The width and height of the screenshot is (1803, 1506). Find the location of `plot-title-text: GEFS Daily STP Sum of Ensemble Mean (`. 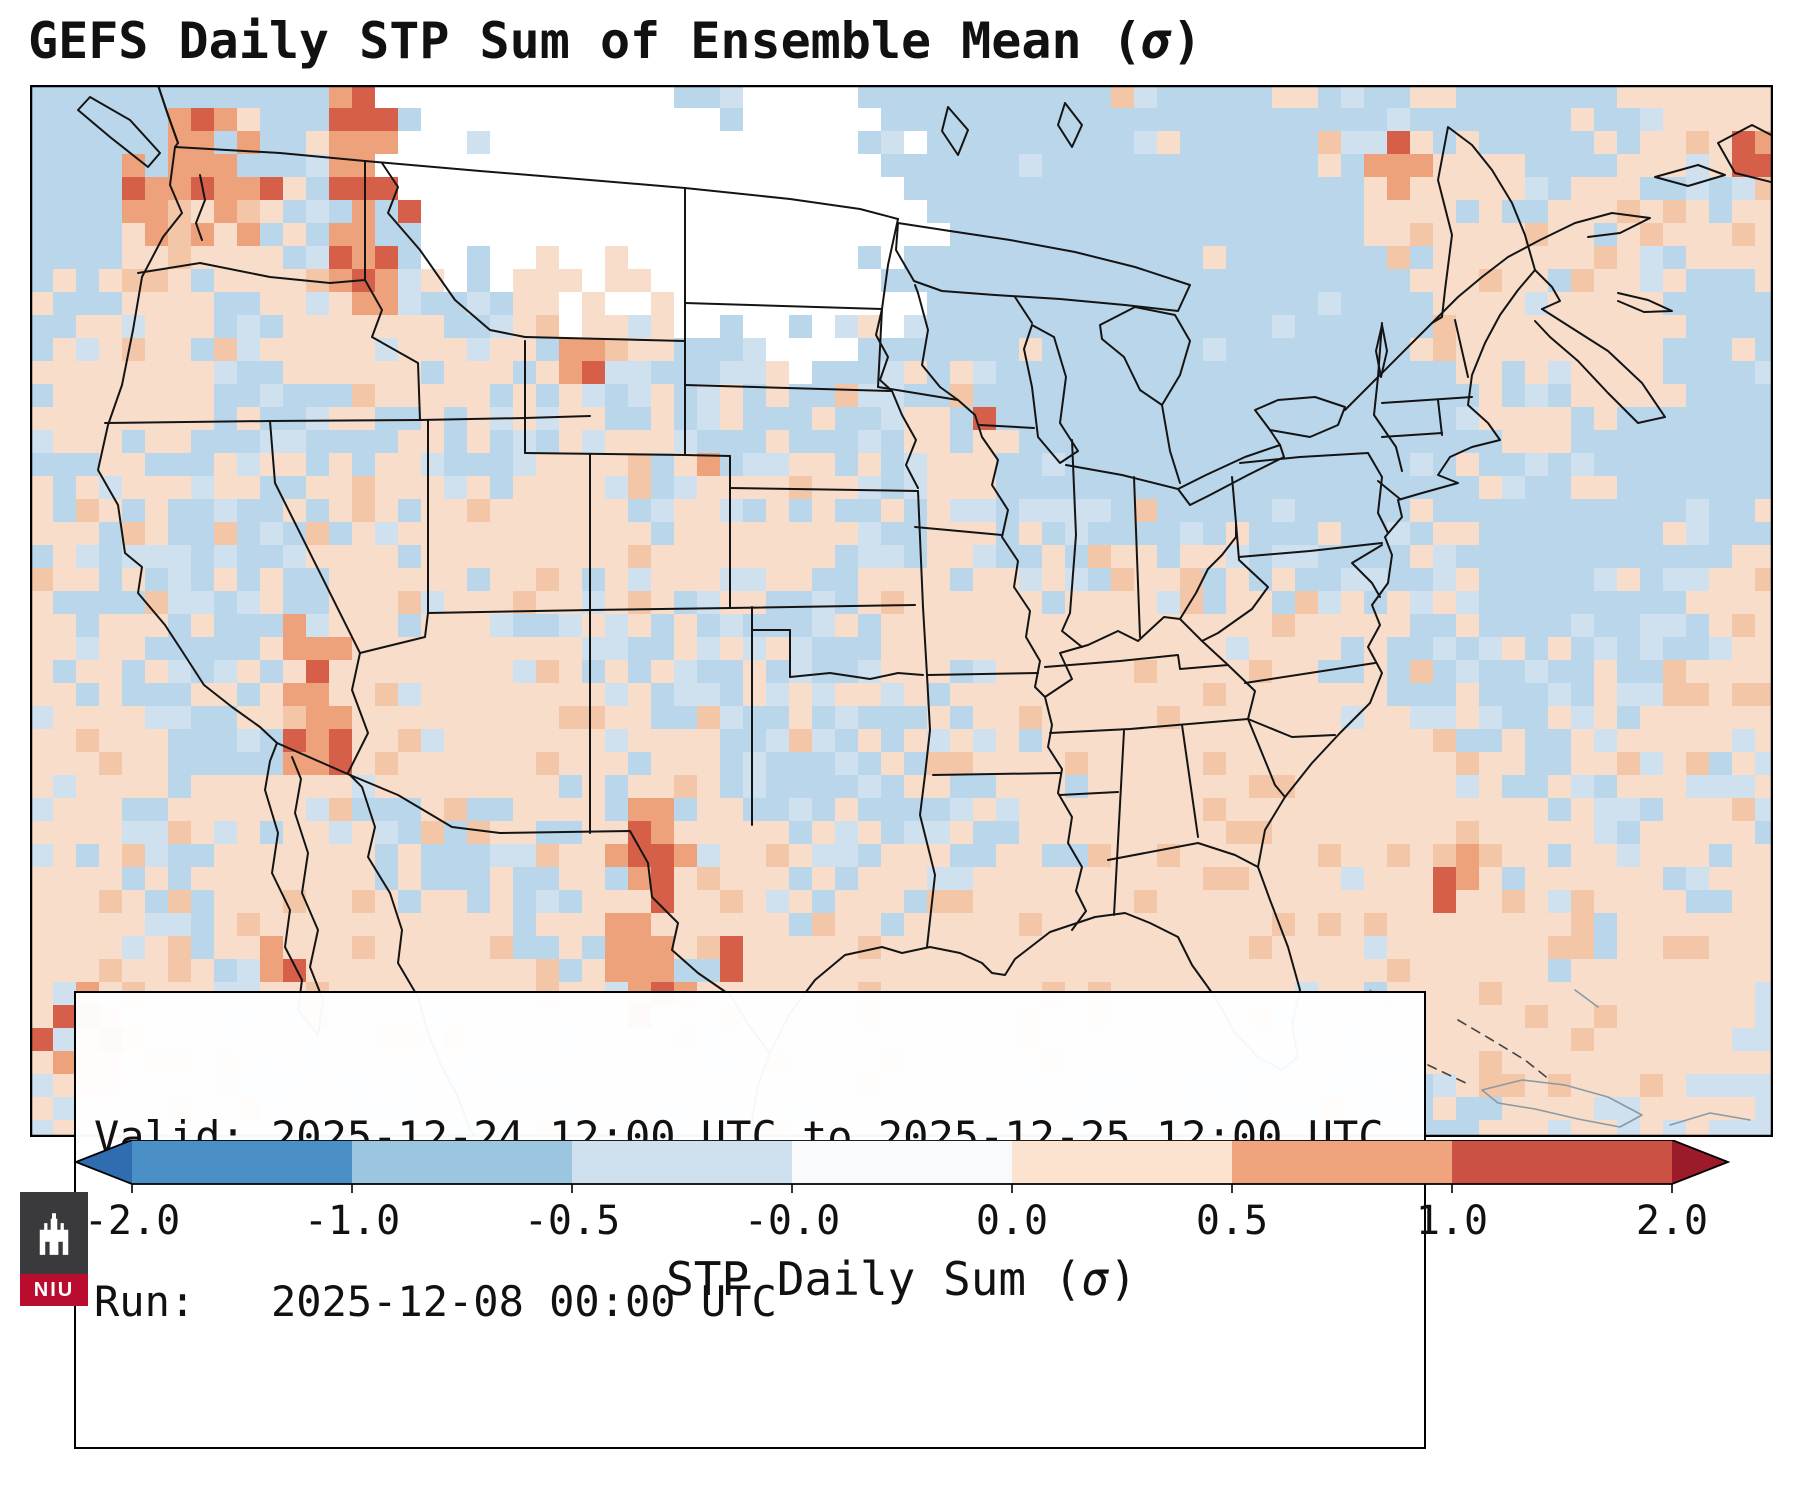

plot-title-text: GEFS Daily STP Sum of Ensemble Mean ( is located at coordinates (585, 41).